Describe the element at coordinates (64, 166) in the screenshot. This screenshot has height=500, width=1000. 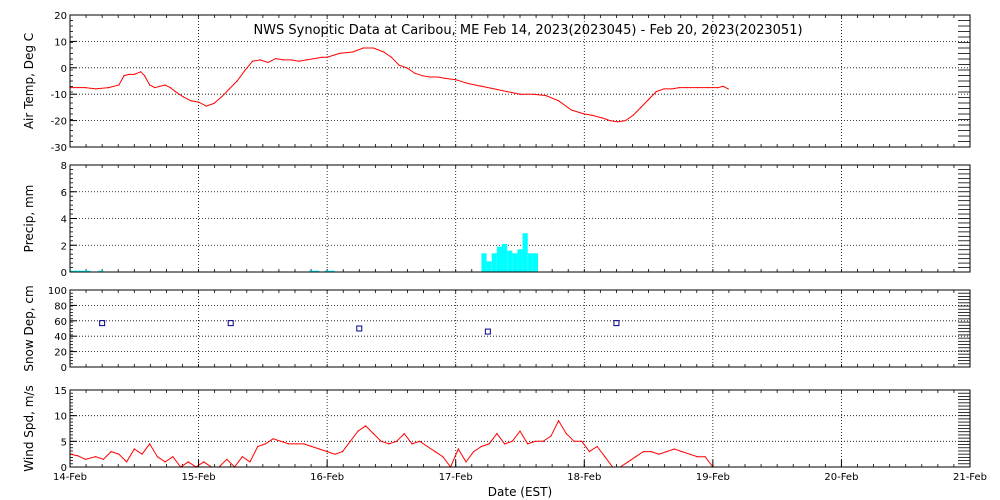
I see `y-tick-label: 8` at that location.